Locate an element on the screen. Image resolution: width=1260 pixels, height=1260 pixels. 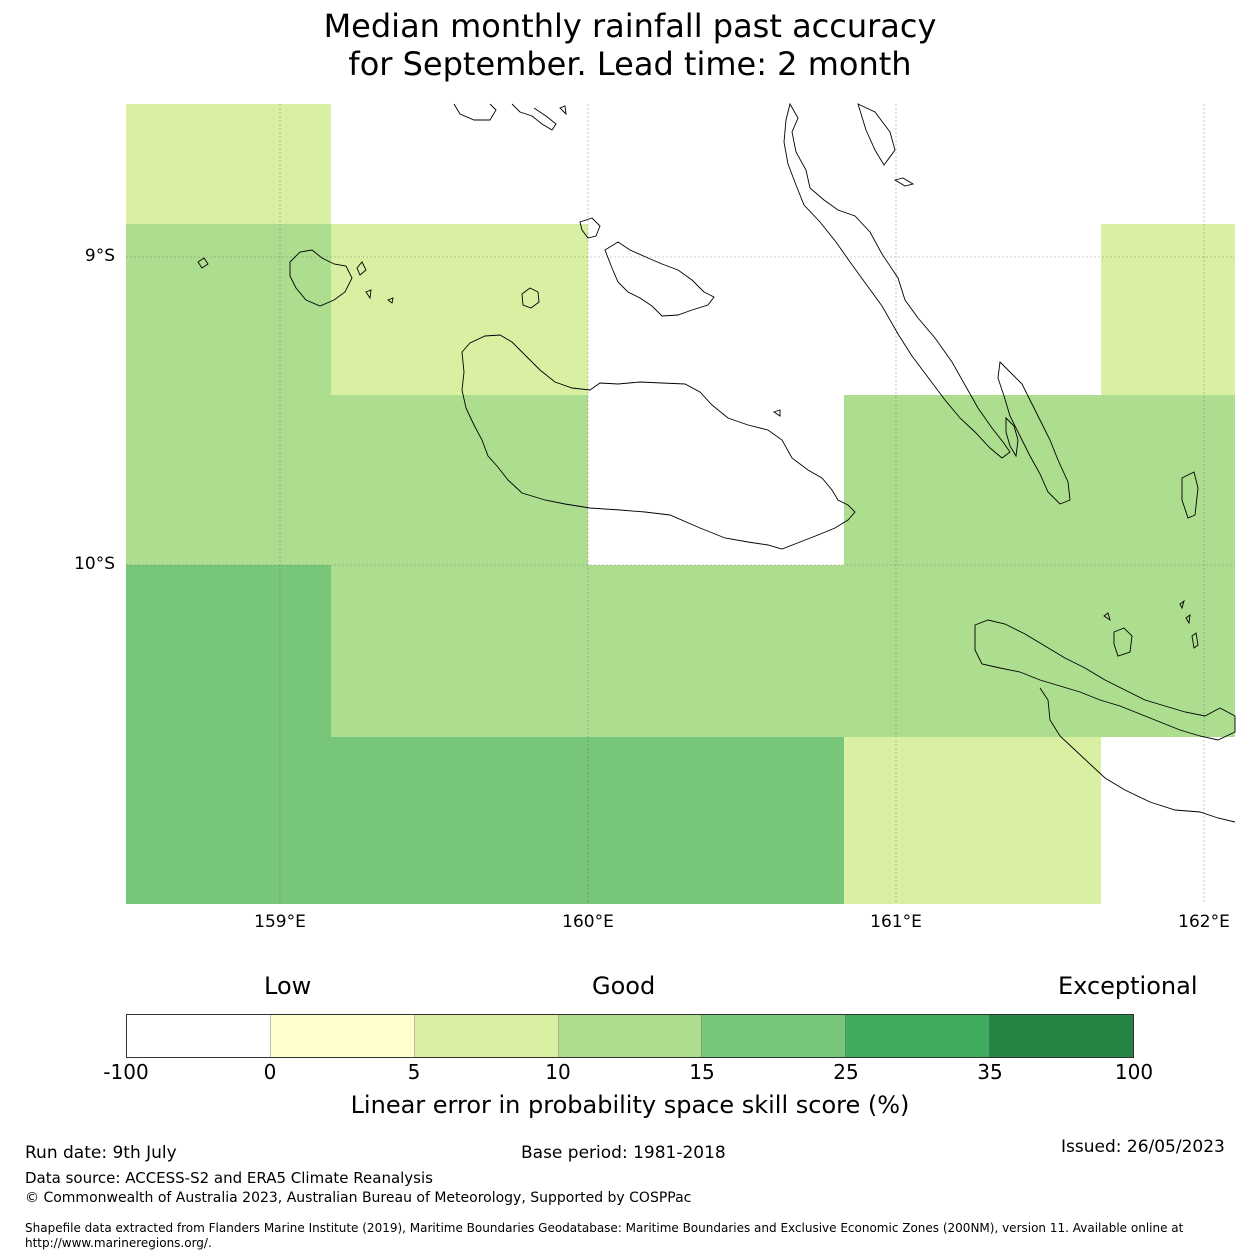
coastline-makira is located at coordinates (1105, 680).